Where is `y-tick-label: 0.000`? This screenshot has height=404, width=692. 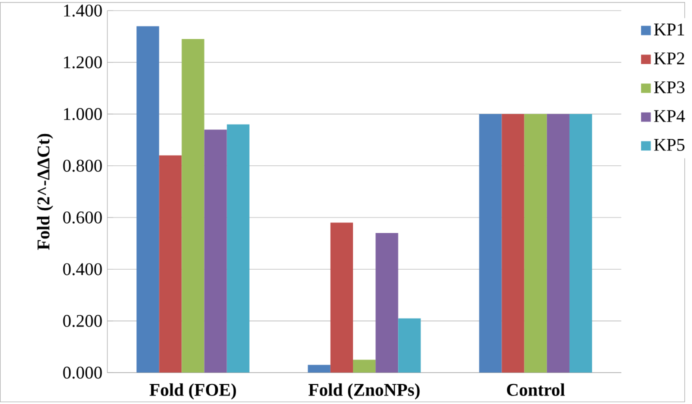 y-tick-label: 0.000 is located at coordinates (82, 372).